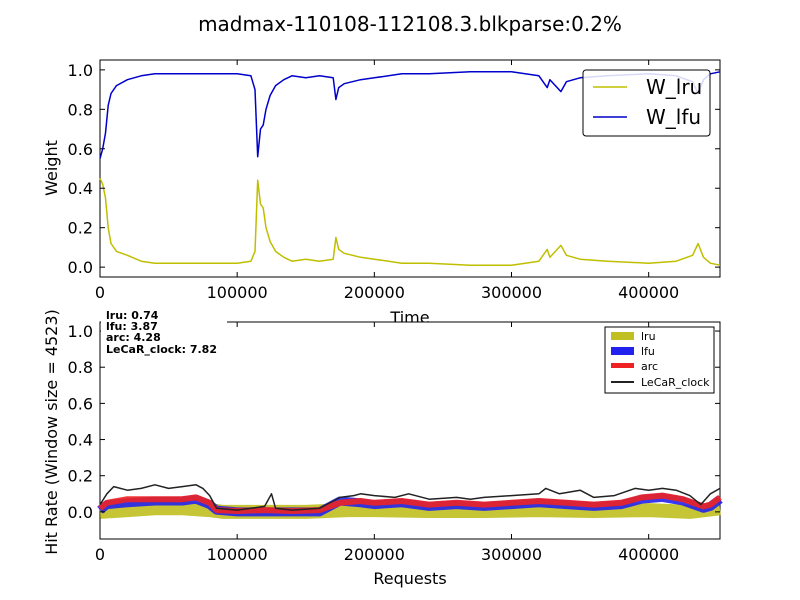 This screenshot has width=800, height=600. I want to click on stat-lru: lru: 0.74, so click(132, 315).